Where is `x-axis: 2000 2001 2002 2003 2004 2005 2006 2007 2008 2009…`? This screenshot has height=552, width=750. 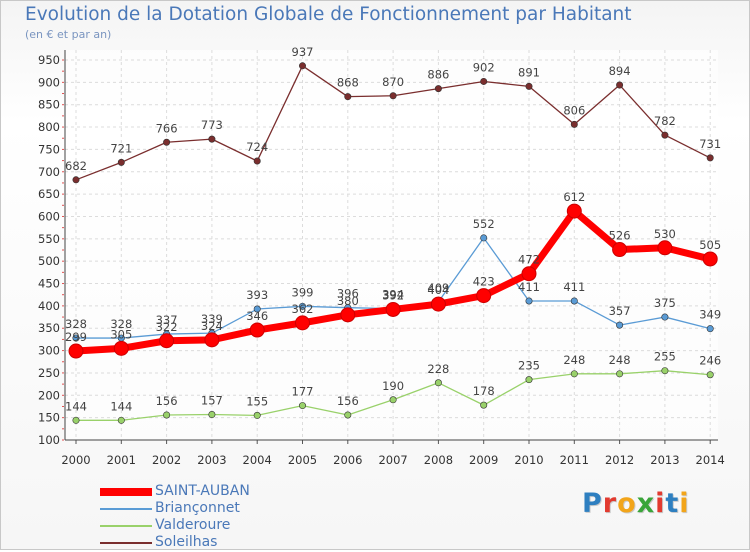 x-axis: 2000 2001 2002 2003 2004 2005 2006 2007 2008 2009… is located at coordinates (393, 453).